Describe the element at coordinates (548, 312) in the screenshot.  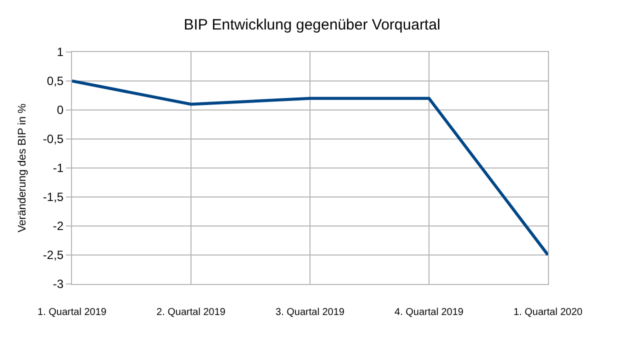
I see `x-tick-label: 1. Quartal 2020` at that location.